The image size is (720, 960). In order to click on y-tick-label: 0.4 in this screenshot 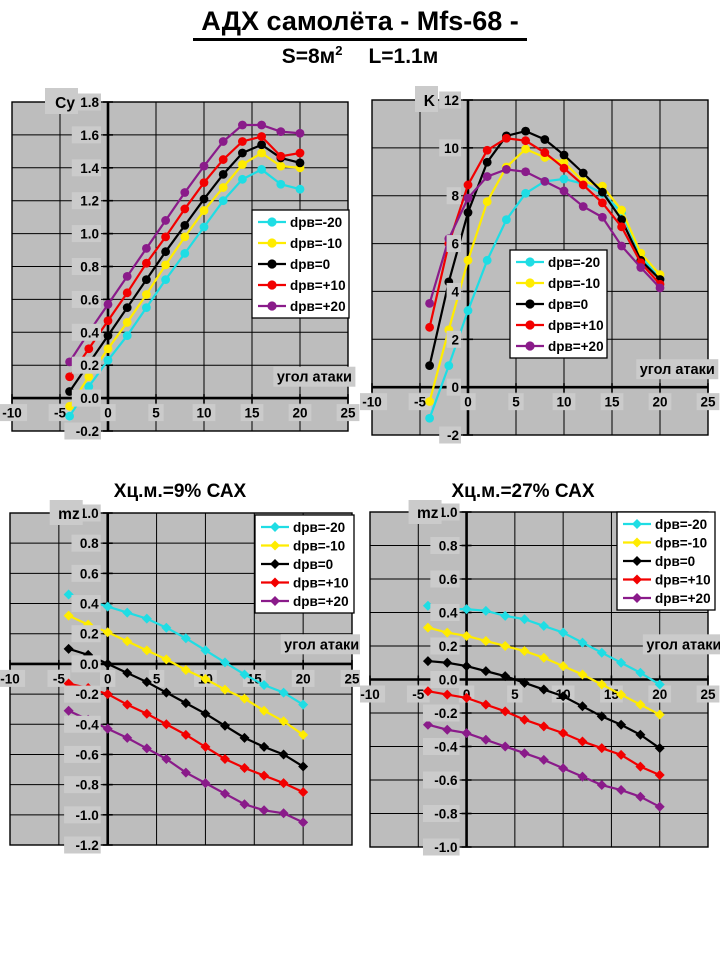, I will do `click(89, 604)`.